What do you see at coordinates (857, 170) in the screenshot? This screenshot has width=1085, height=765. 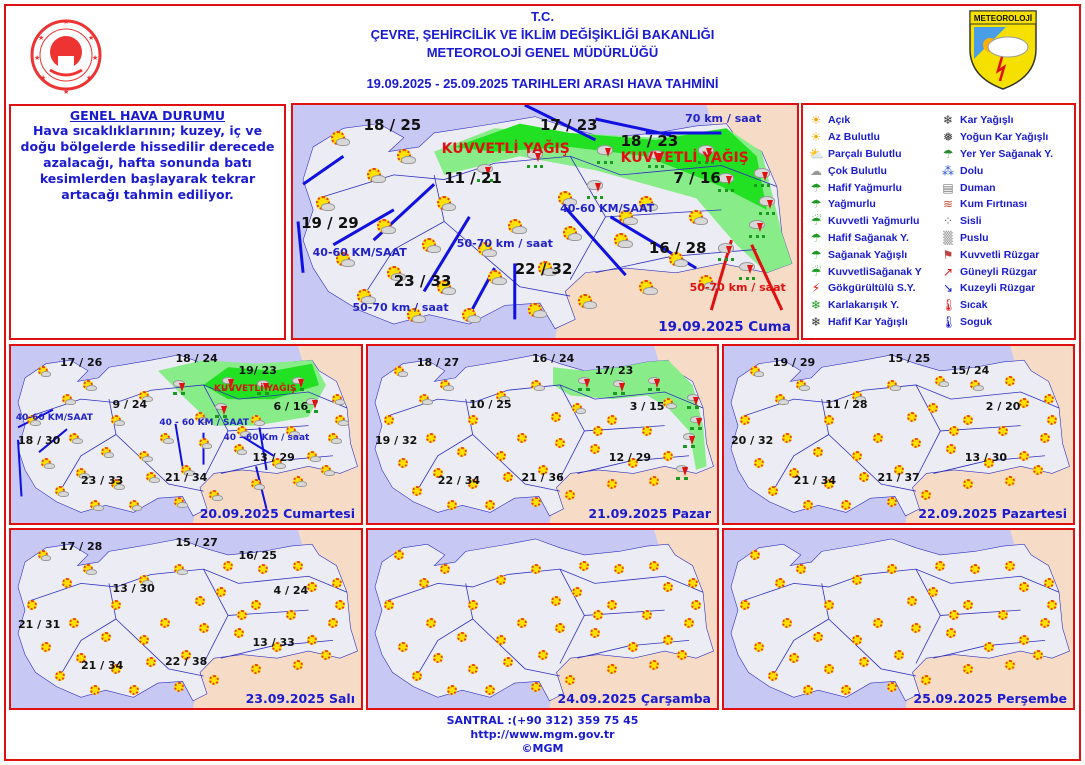 I see `legend-label: Çok Bulutlu` at bounding box center [857, 170].